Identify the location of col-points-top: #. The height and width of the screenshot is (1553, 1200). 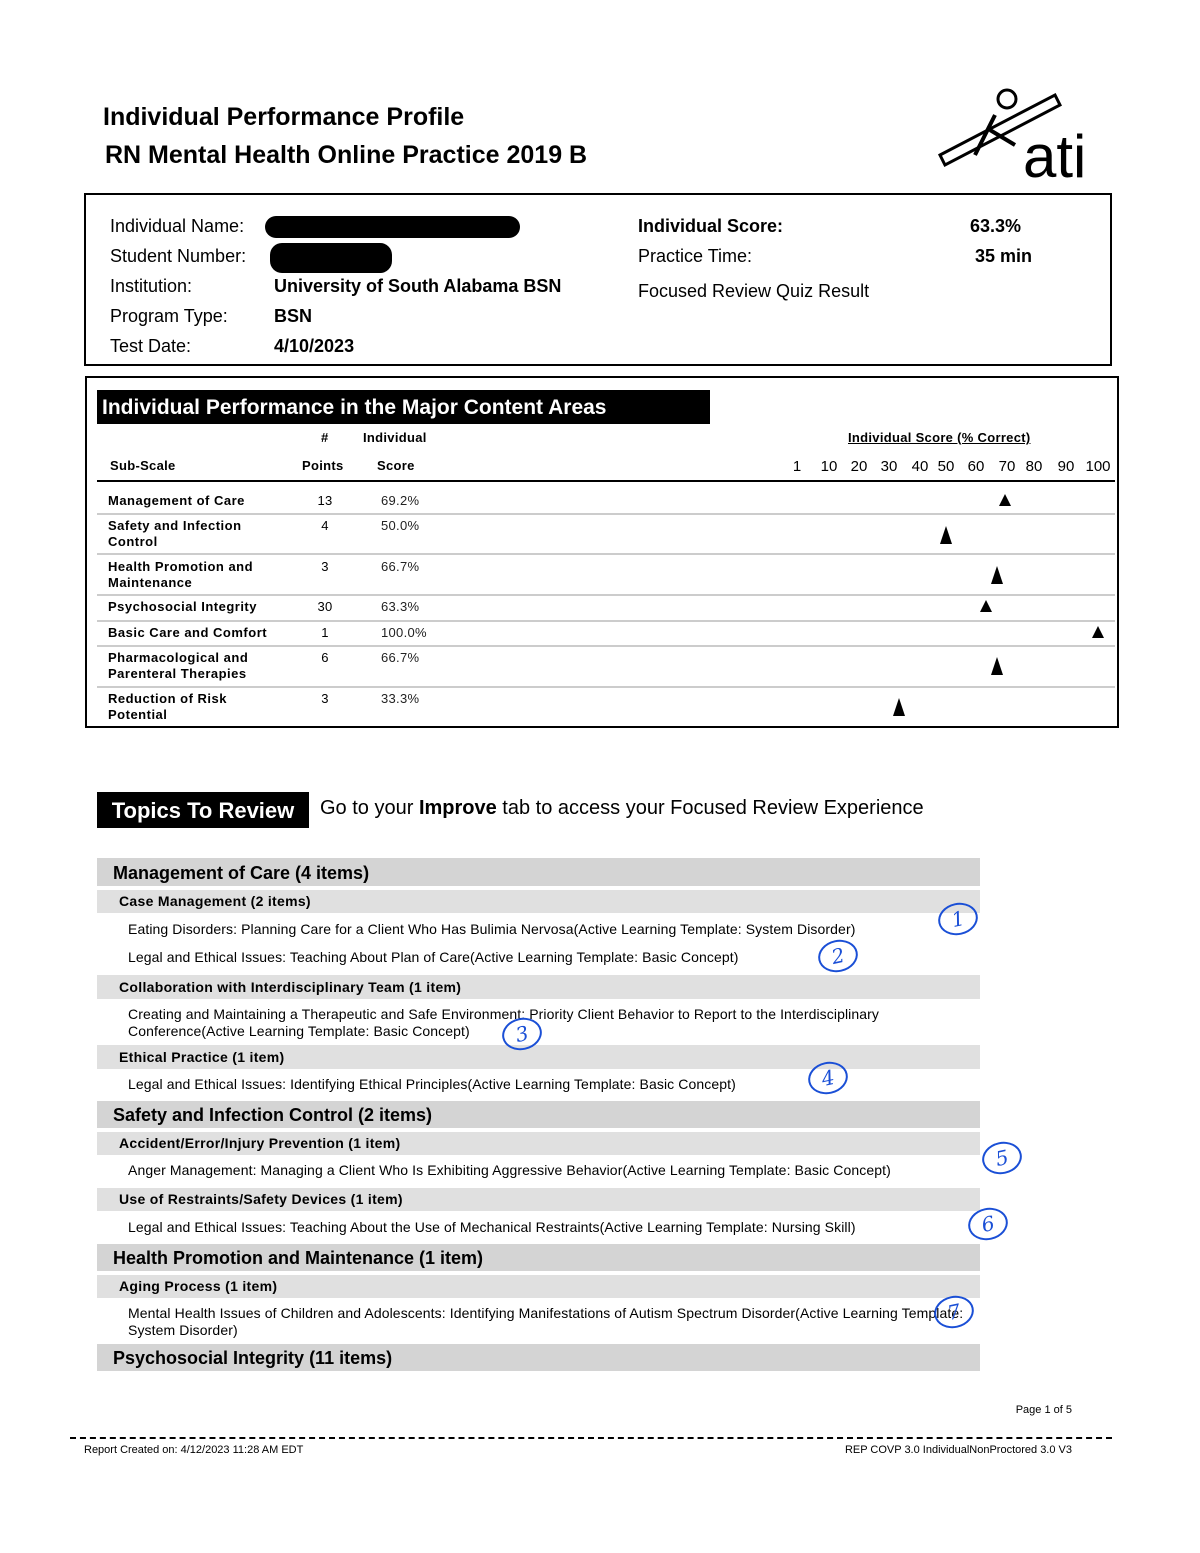
(325, 437).